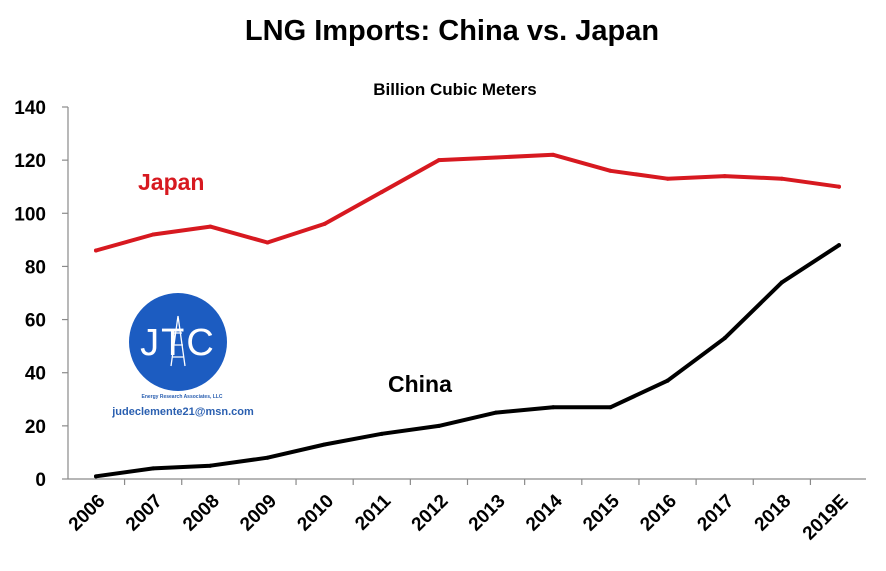 The width and height of the screenshot is (886, 571). What do you see at coordinates (658, 513) in the screenshot?
I see `x-tick-label: 2016` at bounding box center [658, 513].